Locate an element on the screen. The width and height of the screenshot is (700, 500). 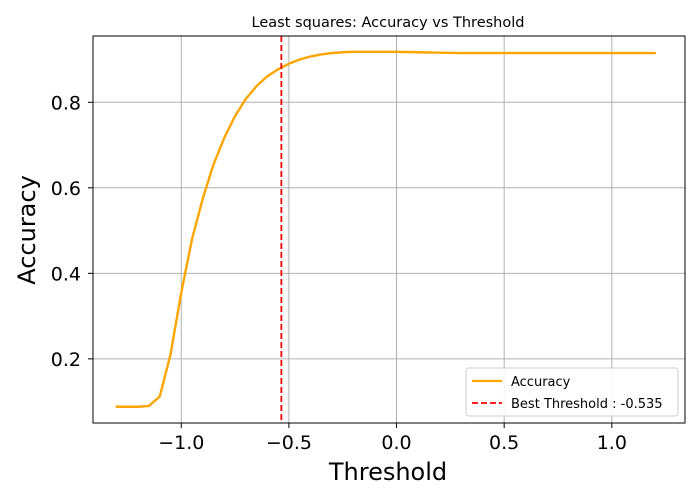
x-ticks: −1.0 −0.5 0.0 0.5 1.0 is located at coordinates (392, 438).